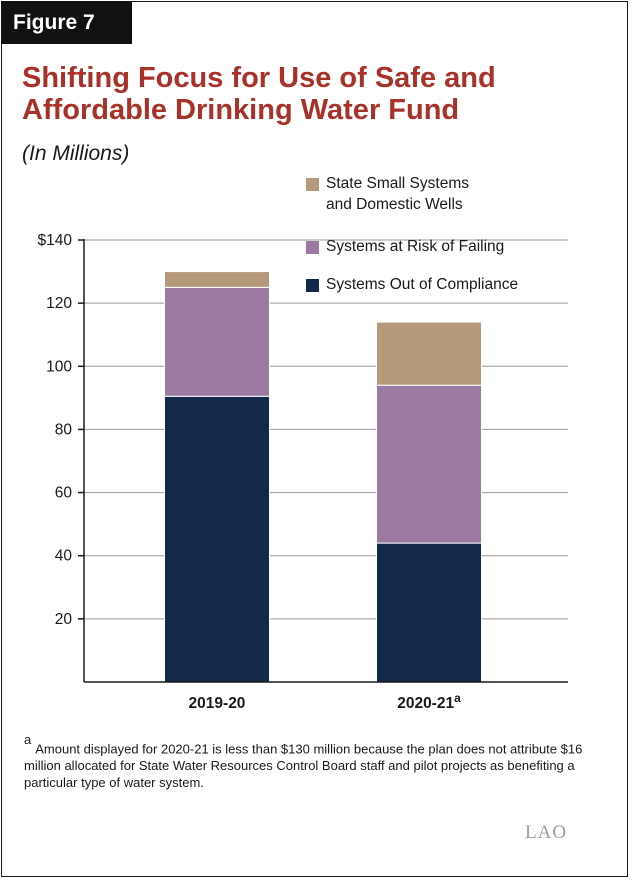 This screenshot has width=632, height=881. What do you see at coordinates (429, 701) in the screenshot?
I see `x-tick-label: 2020-21a` at bounding box center [429, 701].